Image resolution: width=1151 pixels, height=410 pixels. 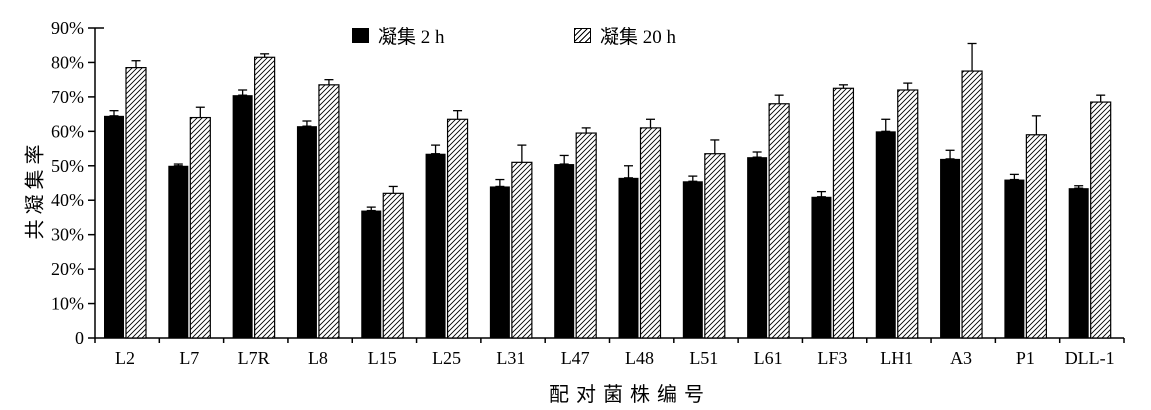 I want to click on x-category-label-LF3: LF3, so click(x=832, y=358).